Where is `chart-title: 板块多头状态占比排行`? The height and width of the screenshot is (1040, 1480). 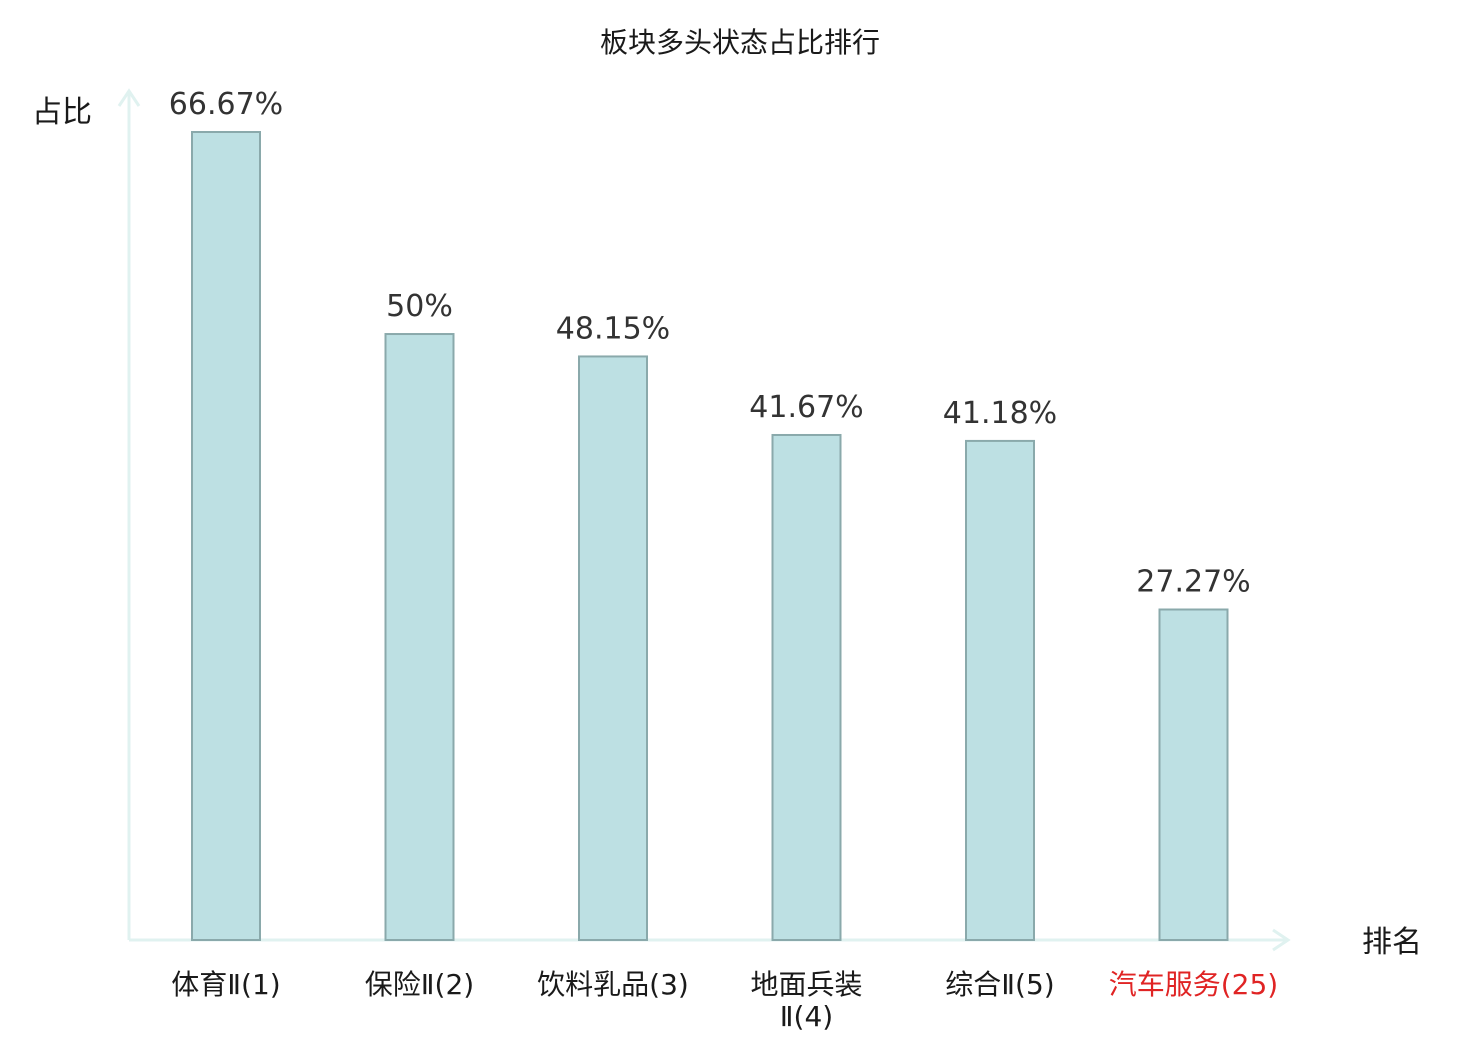
chart-title: 板块多头状态占比排行 is located at coordinates (740, 42).